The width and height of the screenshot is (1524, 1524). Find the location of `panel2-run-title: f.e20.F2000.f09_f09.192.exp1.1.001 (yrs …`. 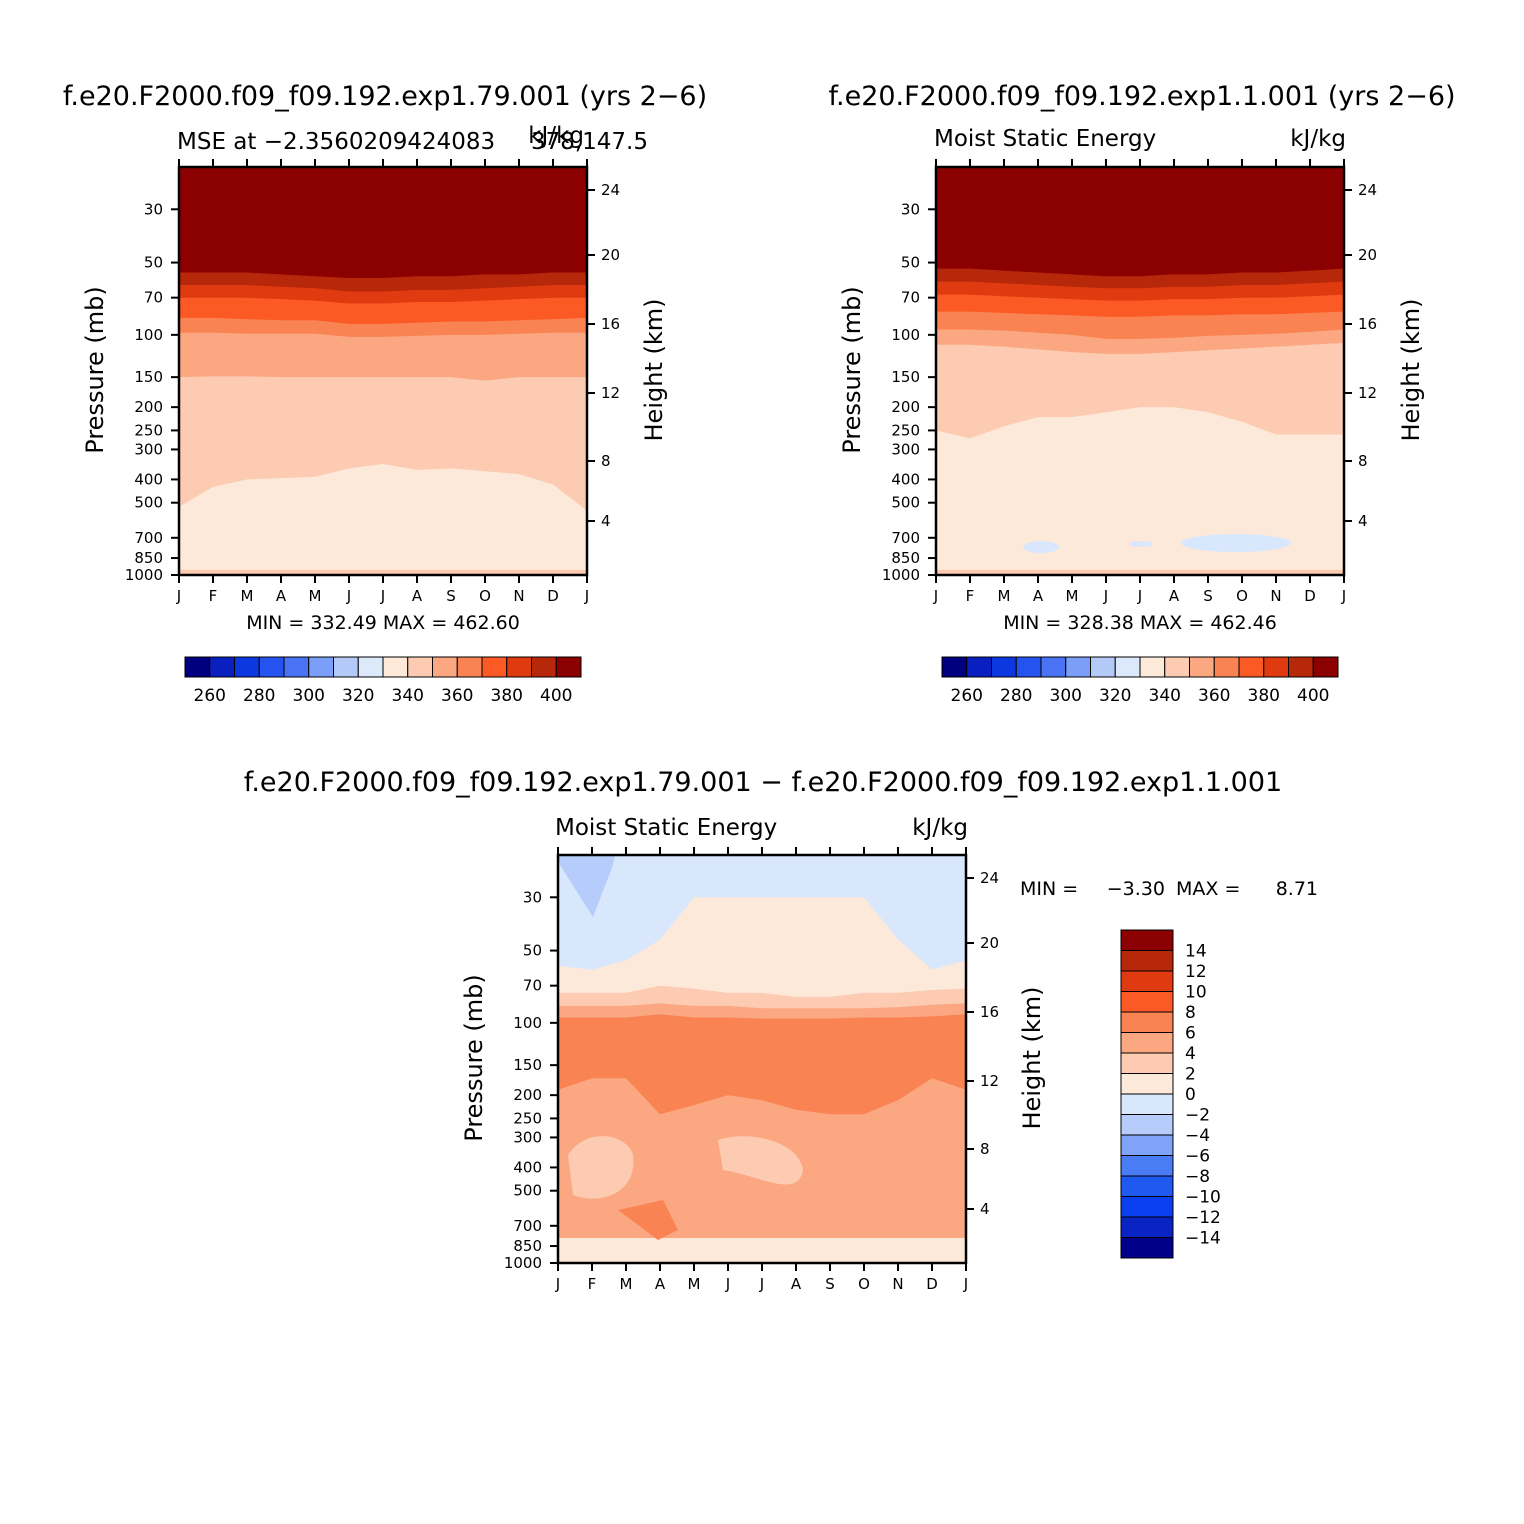

panel2-run-title: f.e20.F2000.f09_f09.192.exp1.1.001 (yrs … is located at coordinates (1141, 96).